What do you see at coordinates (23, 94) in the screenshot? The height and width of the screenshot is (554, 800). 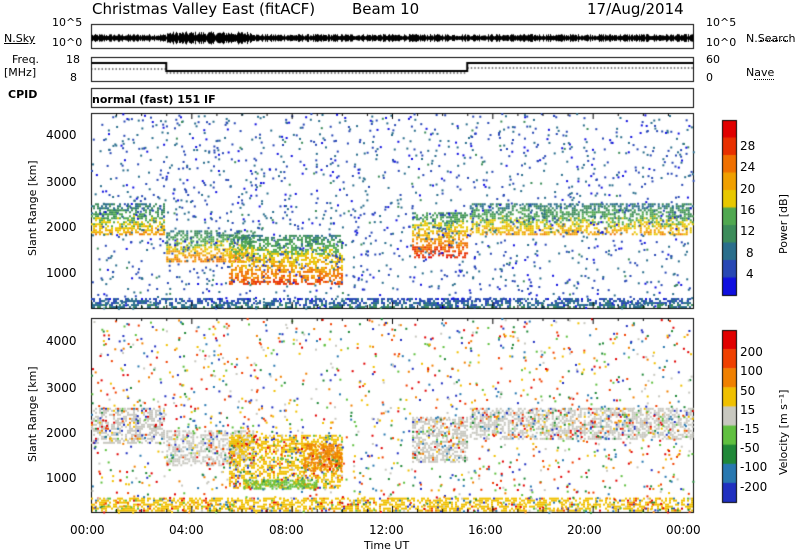 I see `cpid-label: CPID` at bounding box center [23, 94].